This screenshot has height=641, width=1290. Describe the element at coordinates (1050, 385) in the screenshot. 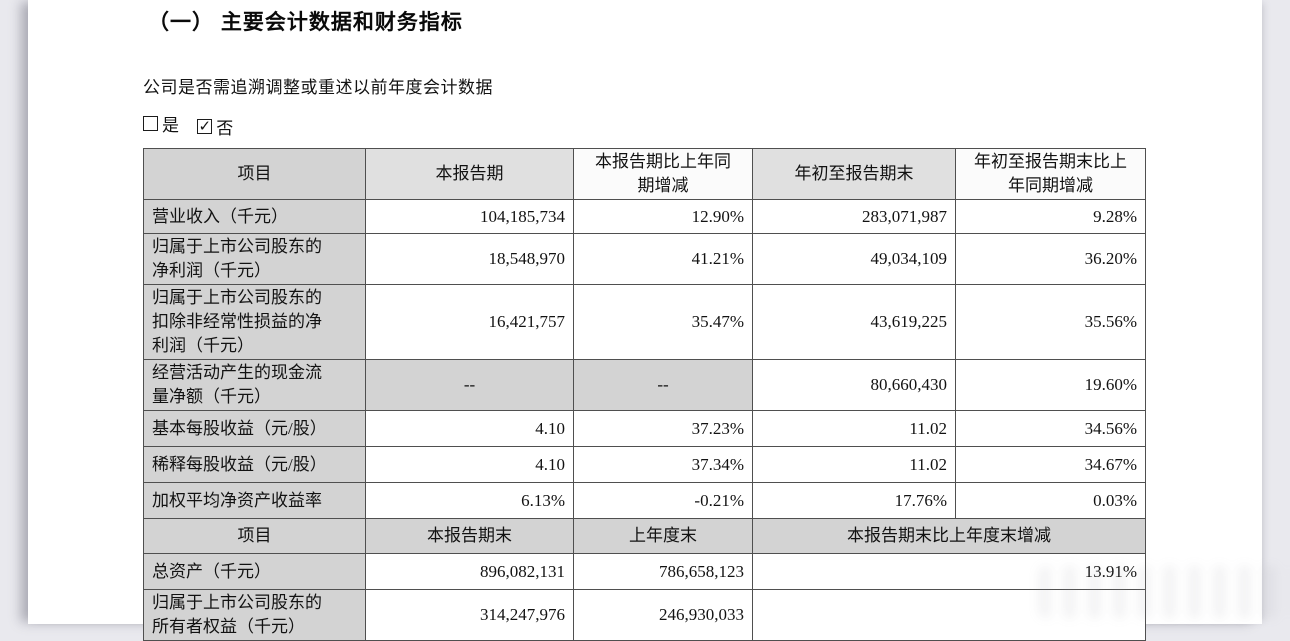

I see `value-cell: 19.60%` at that location.